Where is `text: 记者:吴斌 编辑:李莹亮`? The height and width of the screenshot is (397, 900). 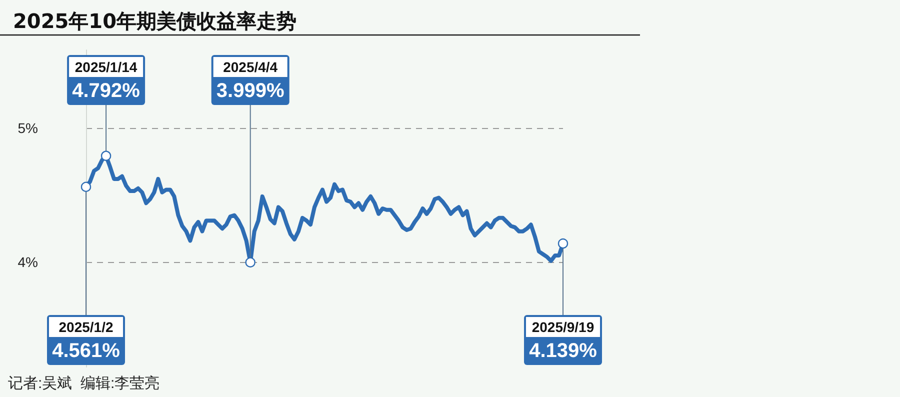
text: 记者:吴斌 编辑:李莹亮 is located at coordinates (84, 383).